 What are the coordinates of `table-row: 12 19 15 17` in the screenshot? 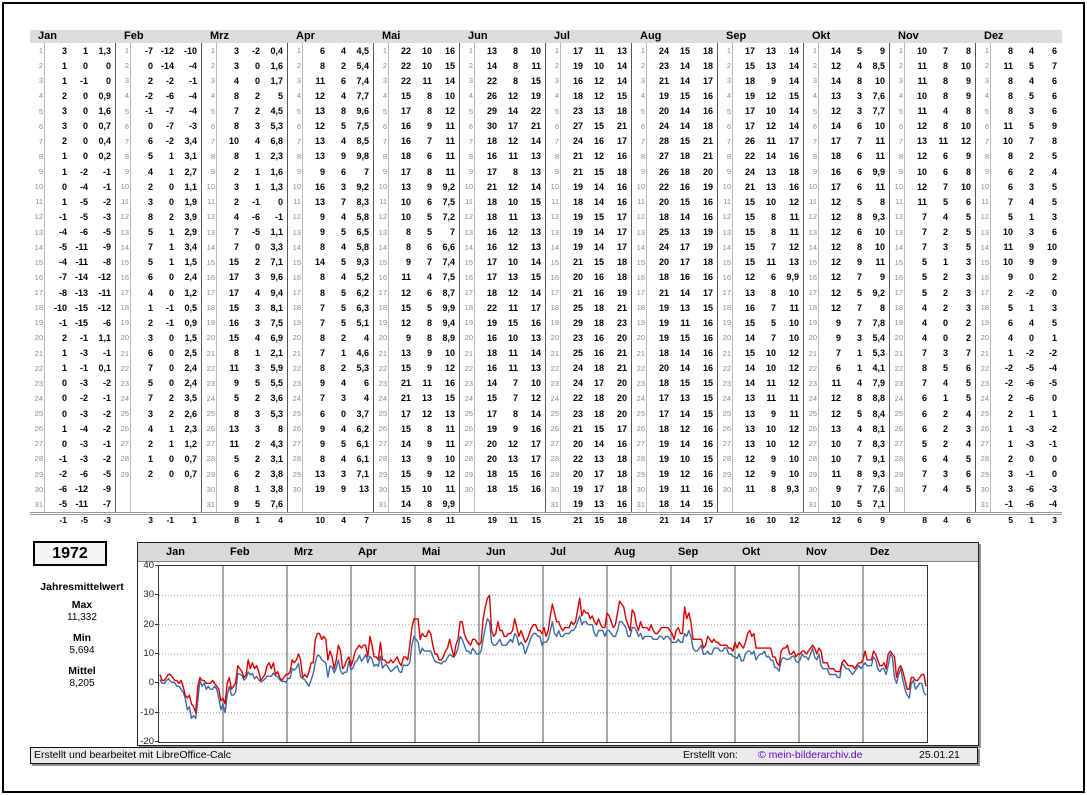 It's located at (588, 217).